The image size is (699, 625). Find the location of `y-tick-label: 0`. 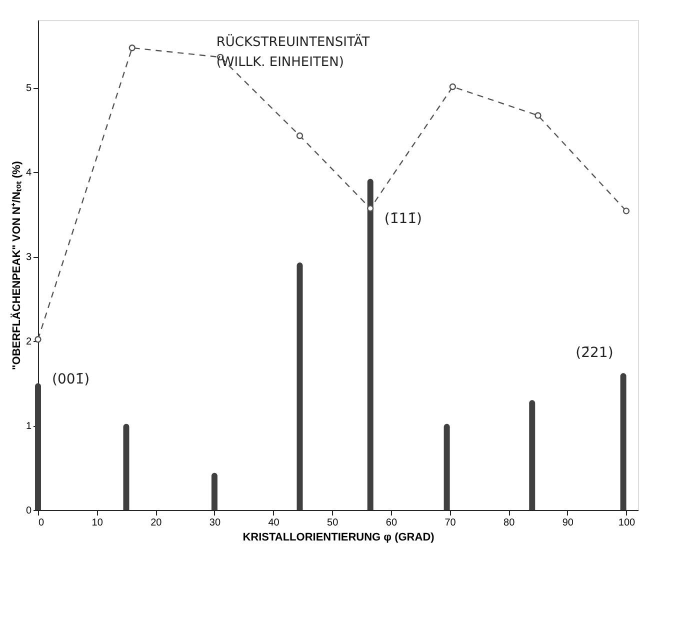

y-tick-label: 0 is located at coordinates (29, 511).